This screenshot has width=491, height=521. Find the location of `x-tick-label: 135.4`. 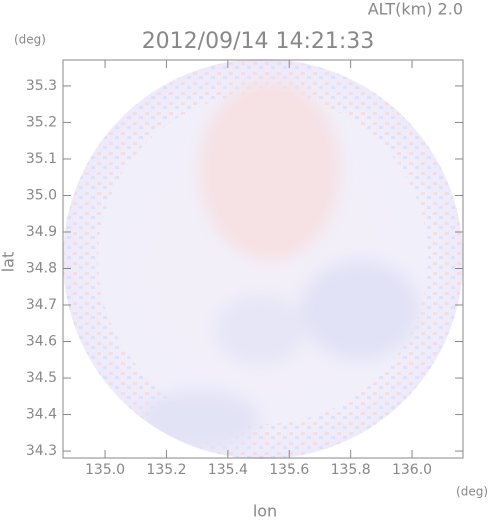

x-tick-label: 135.4 is located at coordinates (228, 470).